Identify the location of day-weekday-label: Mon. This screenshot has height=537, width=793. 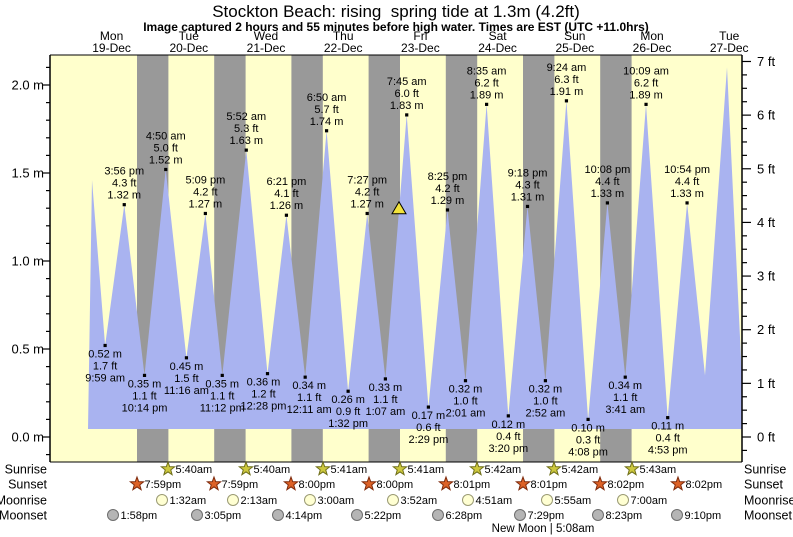
(111, 36).